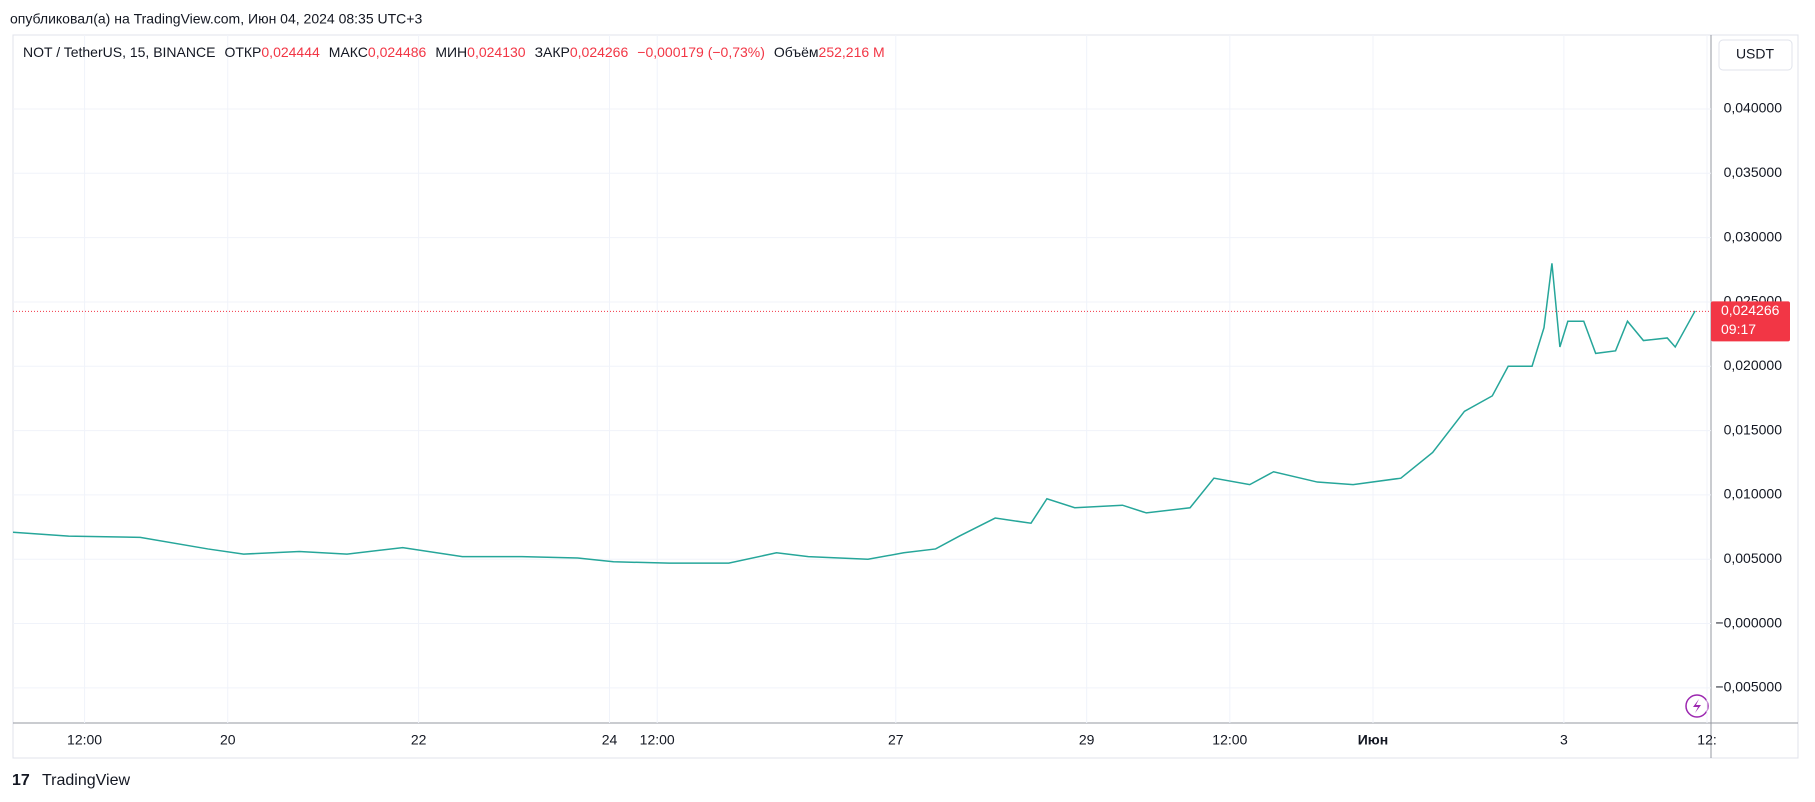 This screenshot has width=1815, height=802. What do you see at coordinates (451, 52) in the screenshot?
I see `low-label: МИН` at bounding box center [451, 52].